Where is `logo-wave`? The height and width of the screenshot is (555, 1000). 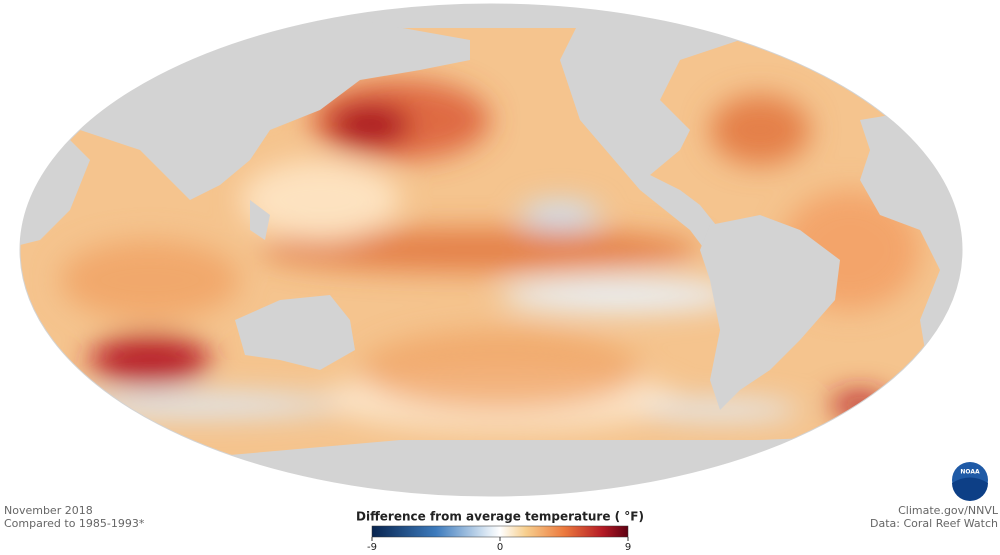 logo-wave is located at coordinates (970, 489).